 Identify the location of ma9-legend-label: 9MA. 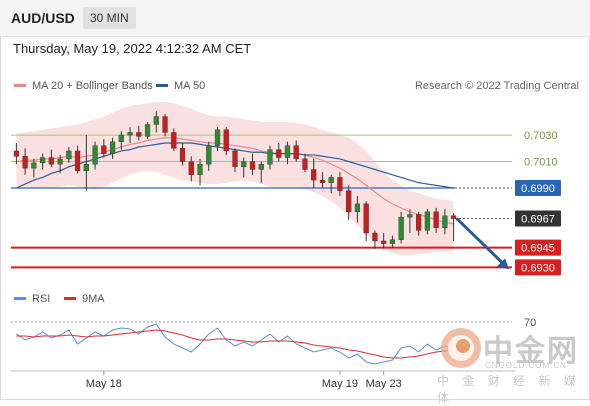
(93, 299).